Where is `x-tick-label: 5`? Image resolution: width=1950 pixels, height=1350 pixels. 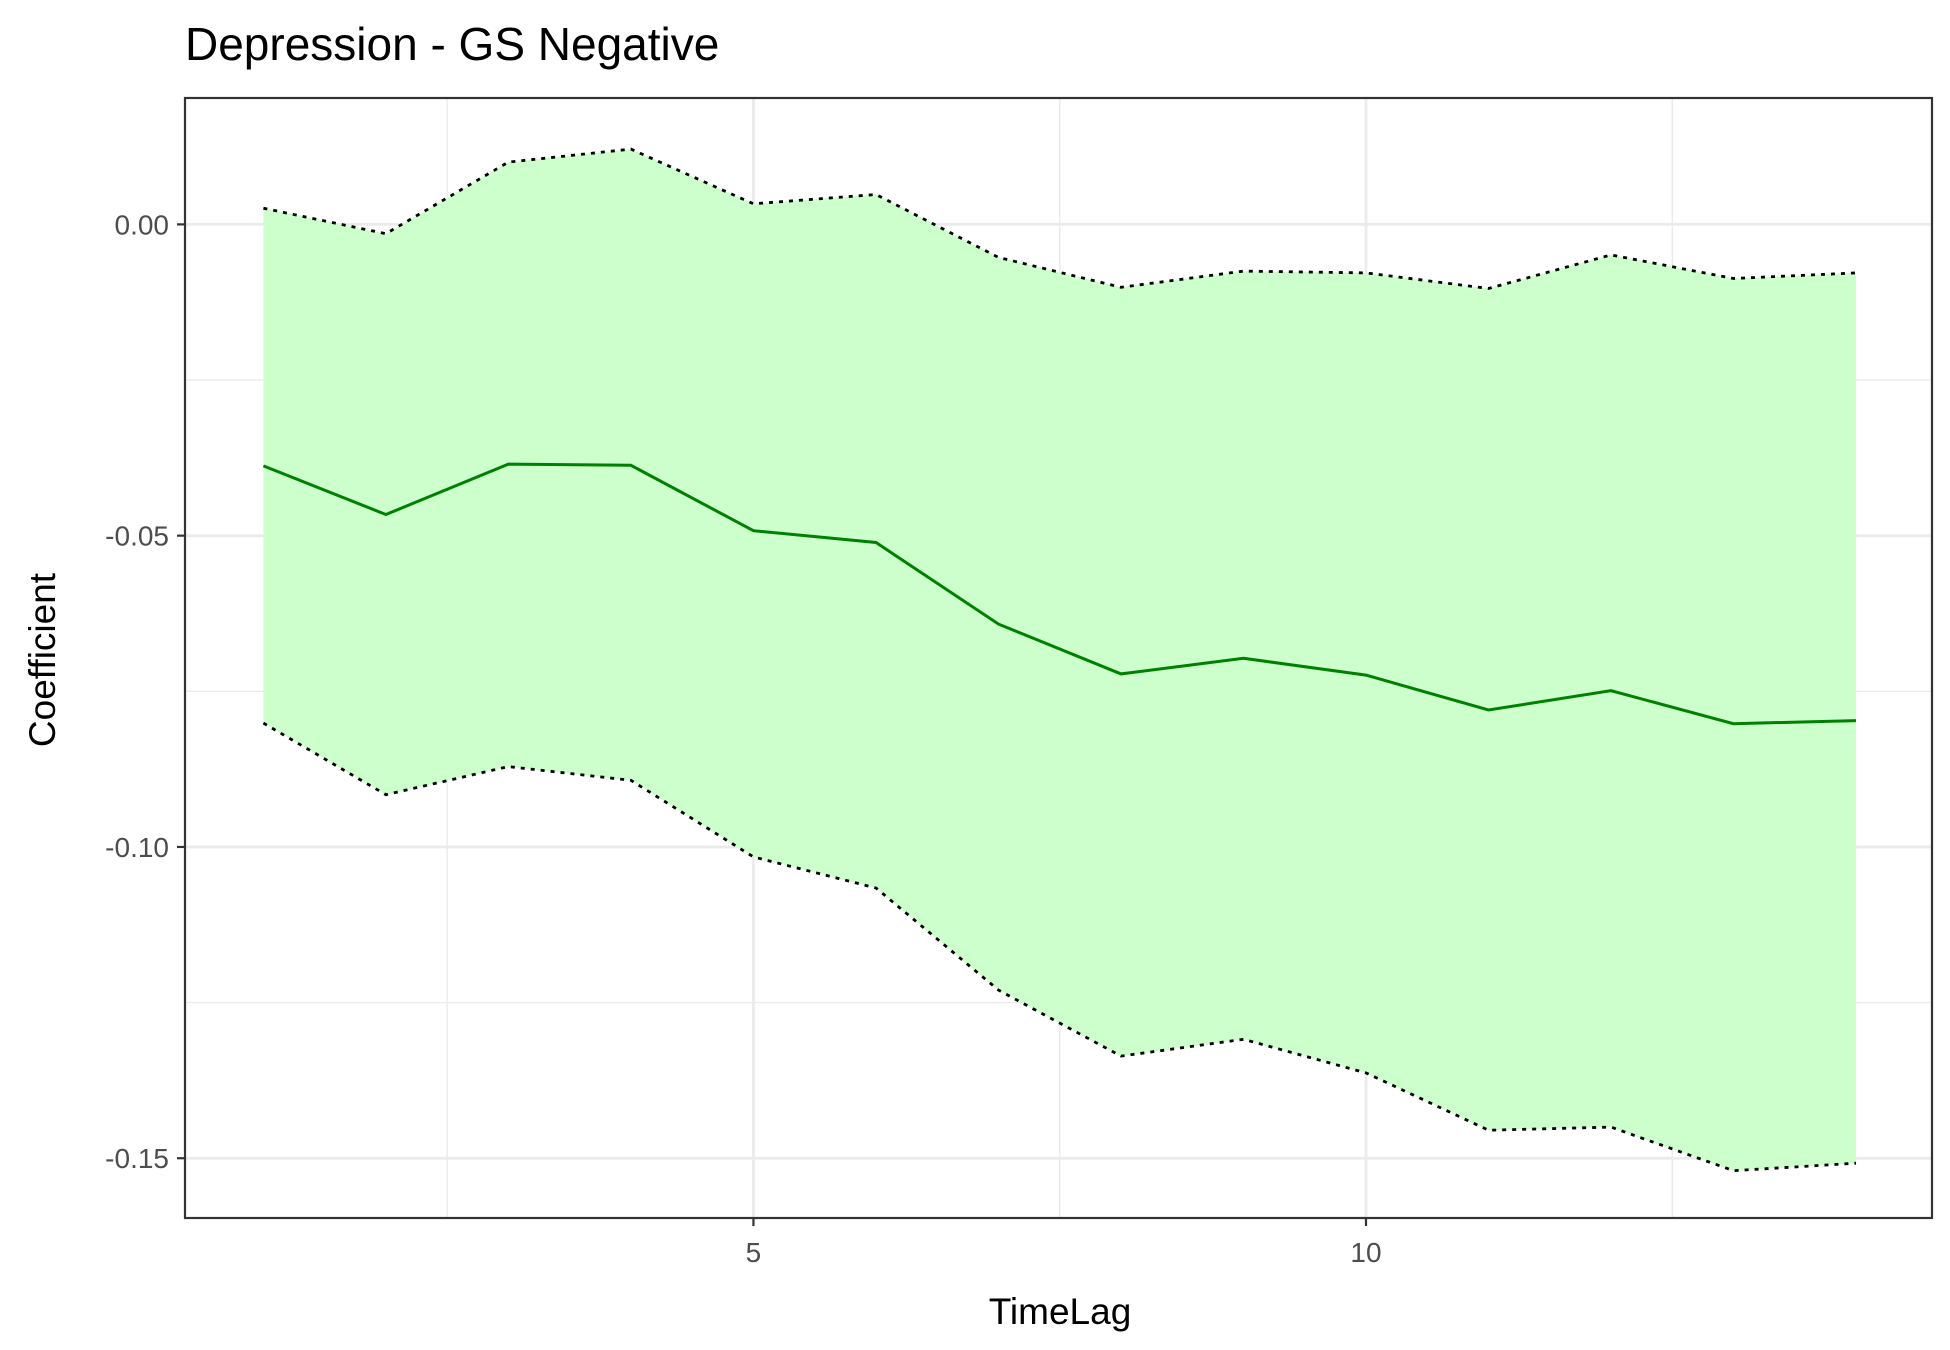 x-tick-label: 5 is located at coordinates (754, 1252).